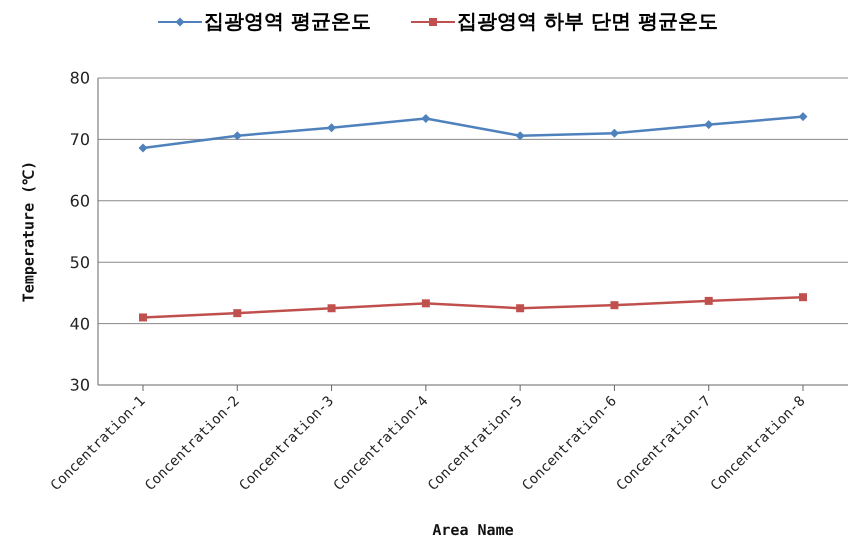  What do you see at coordinates (80, 140) in the screenshot?
I see `y-tick-label: 70` at bounding box center [80, 140].